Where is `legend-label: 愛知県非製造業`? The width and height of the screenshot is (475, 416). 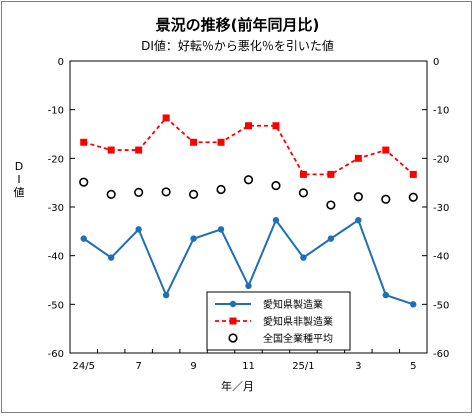 legend-label: 愛知県非製造業 is located at coordinates (298, 321).